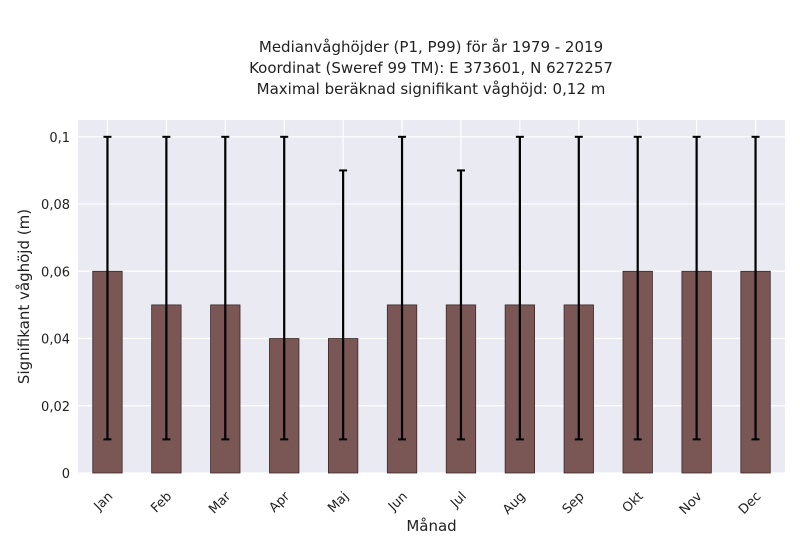  I want to click on x-tick-label: Apr, so click(280, 502).